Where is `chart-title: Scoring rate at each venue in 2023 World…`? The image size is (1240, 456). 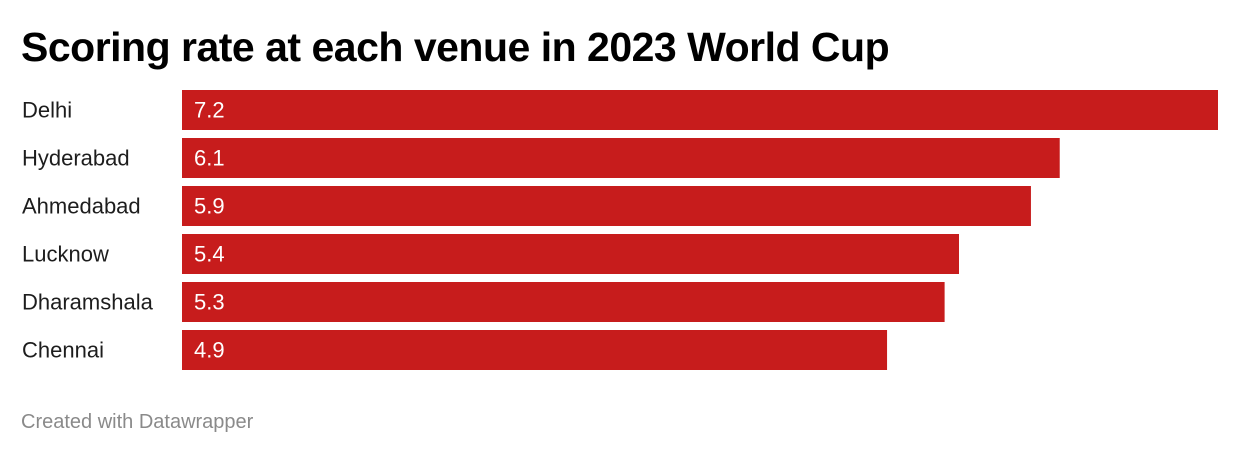 chart-title: Scoring rate at each venue in 2023 World… is located at coordinates (455, 47).